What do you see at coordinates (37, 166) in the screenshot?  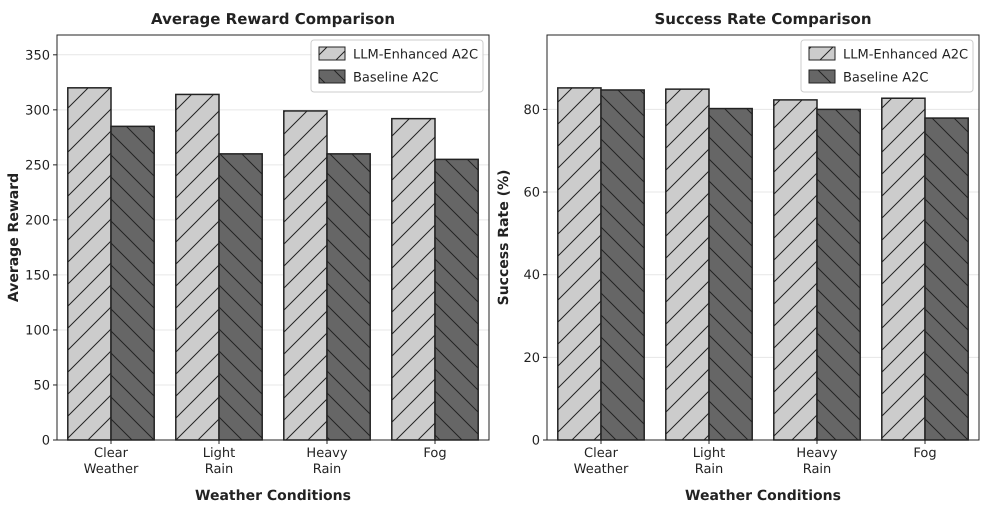 I see `y-tick-label: 250` at bounding box center [37, 166].